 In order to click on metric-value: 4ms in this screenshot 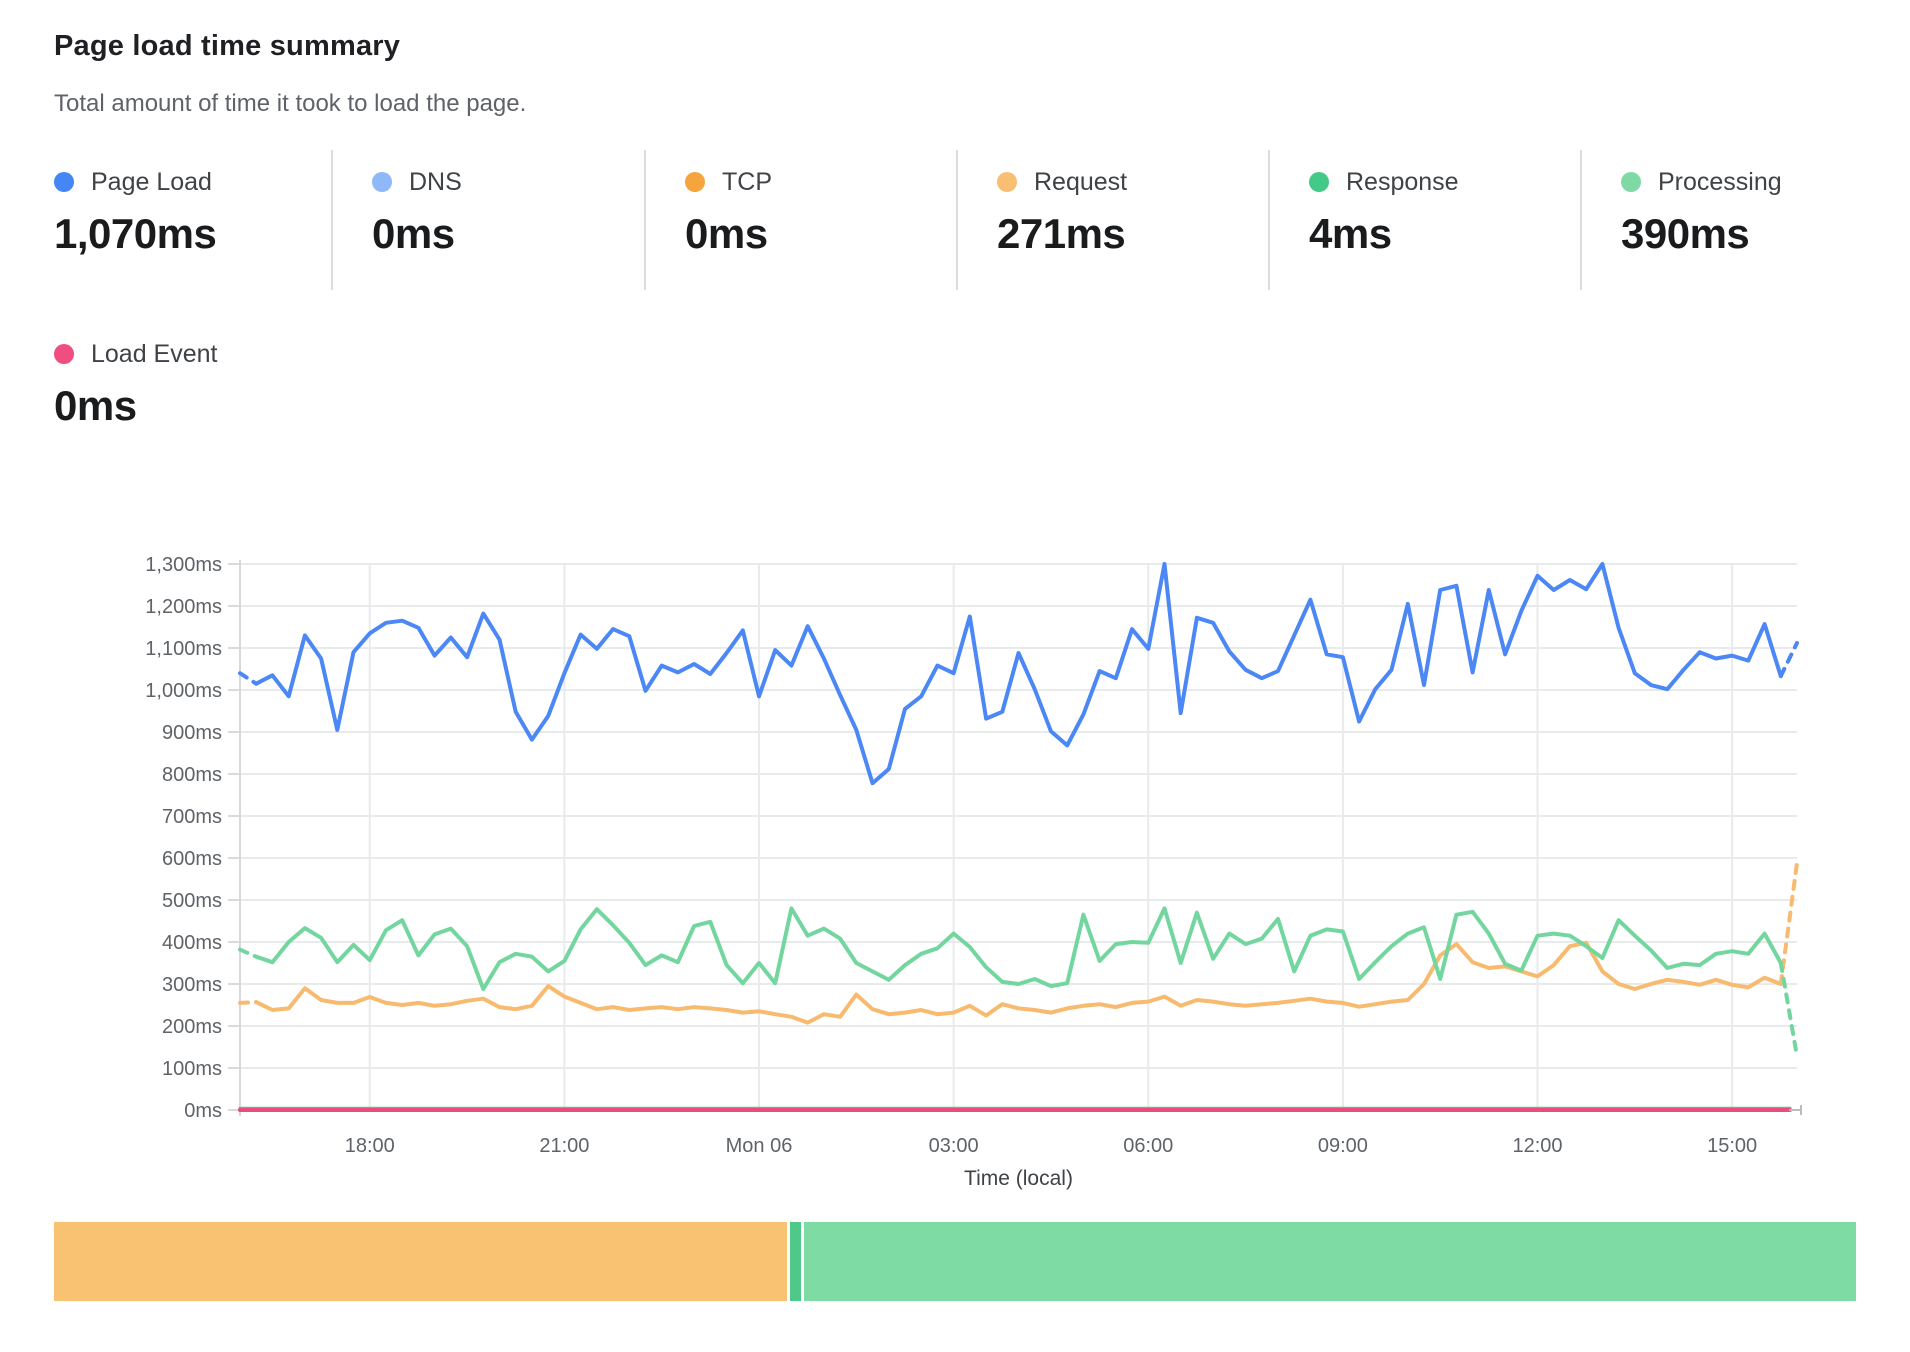, I will do `click(1350, 233)`.